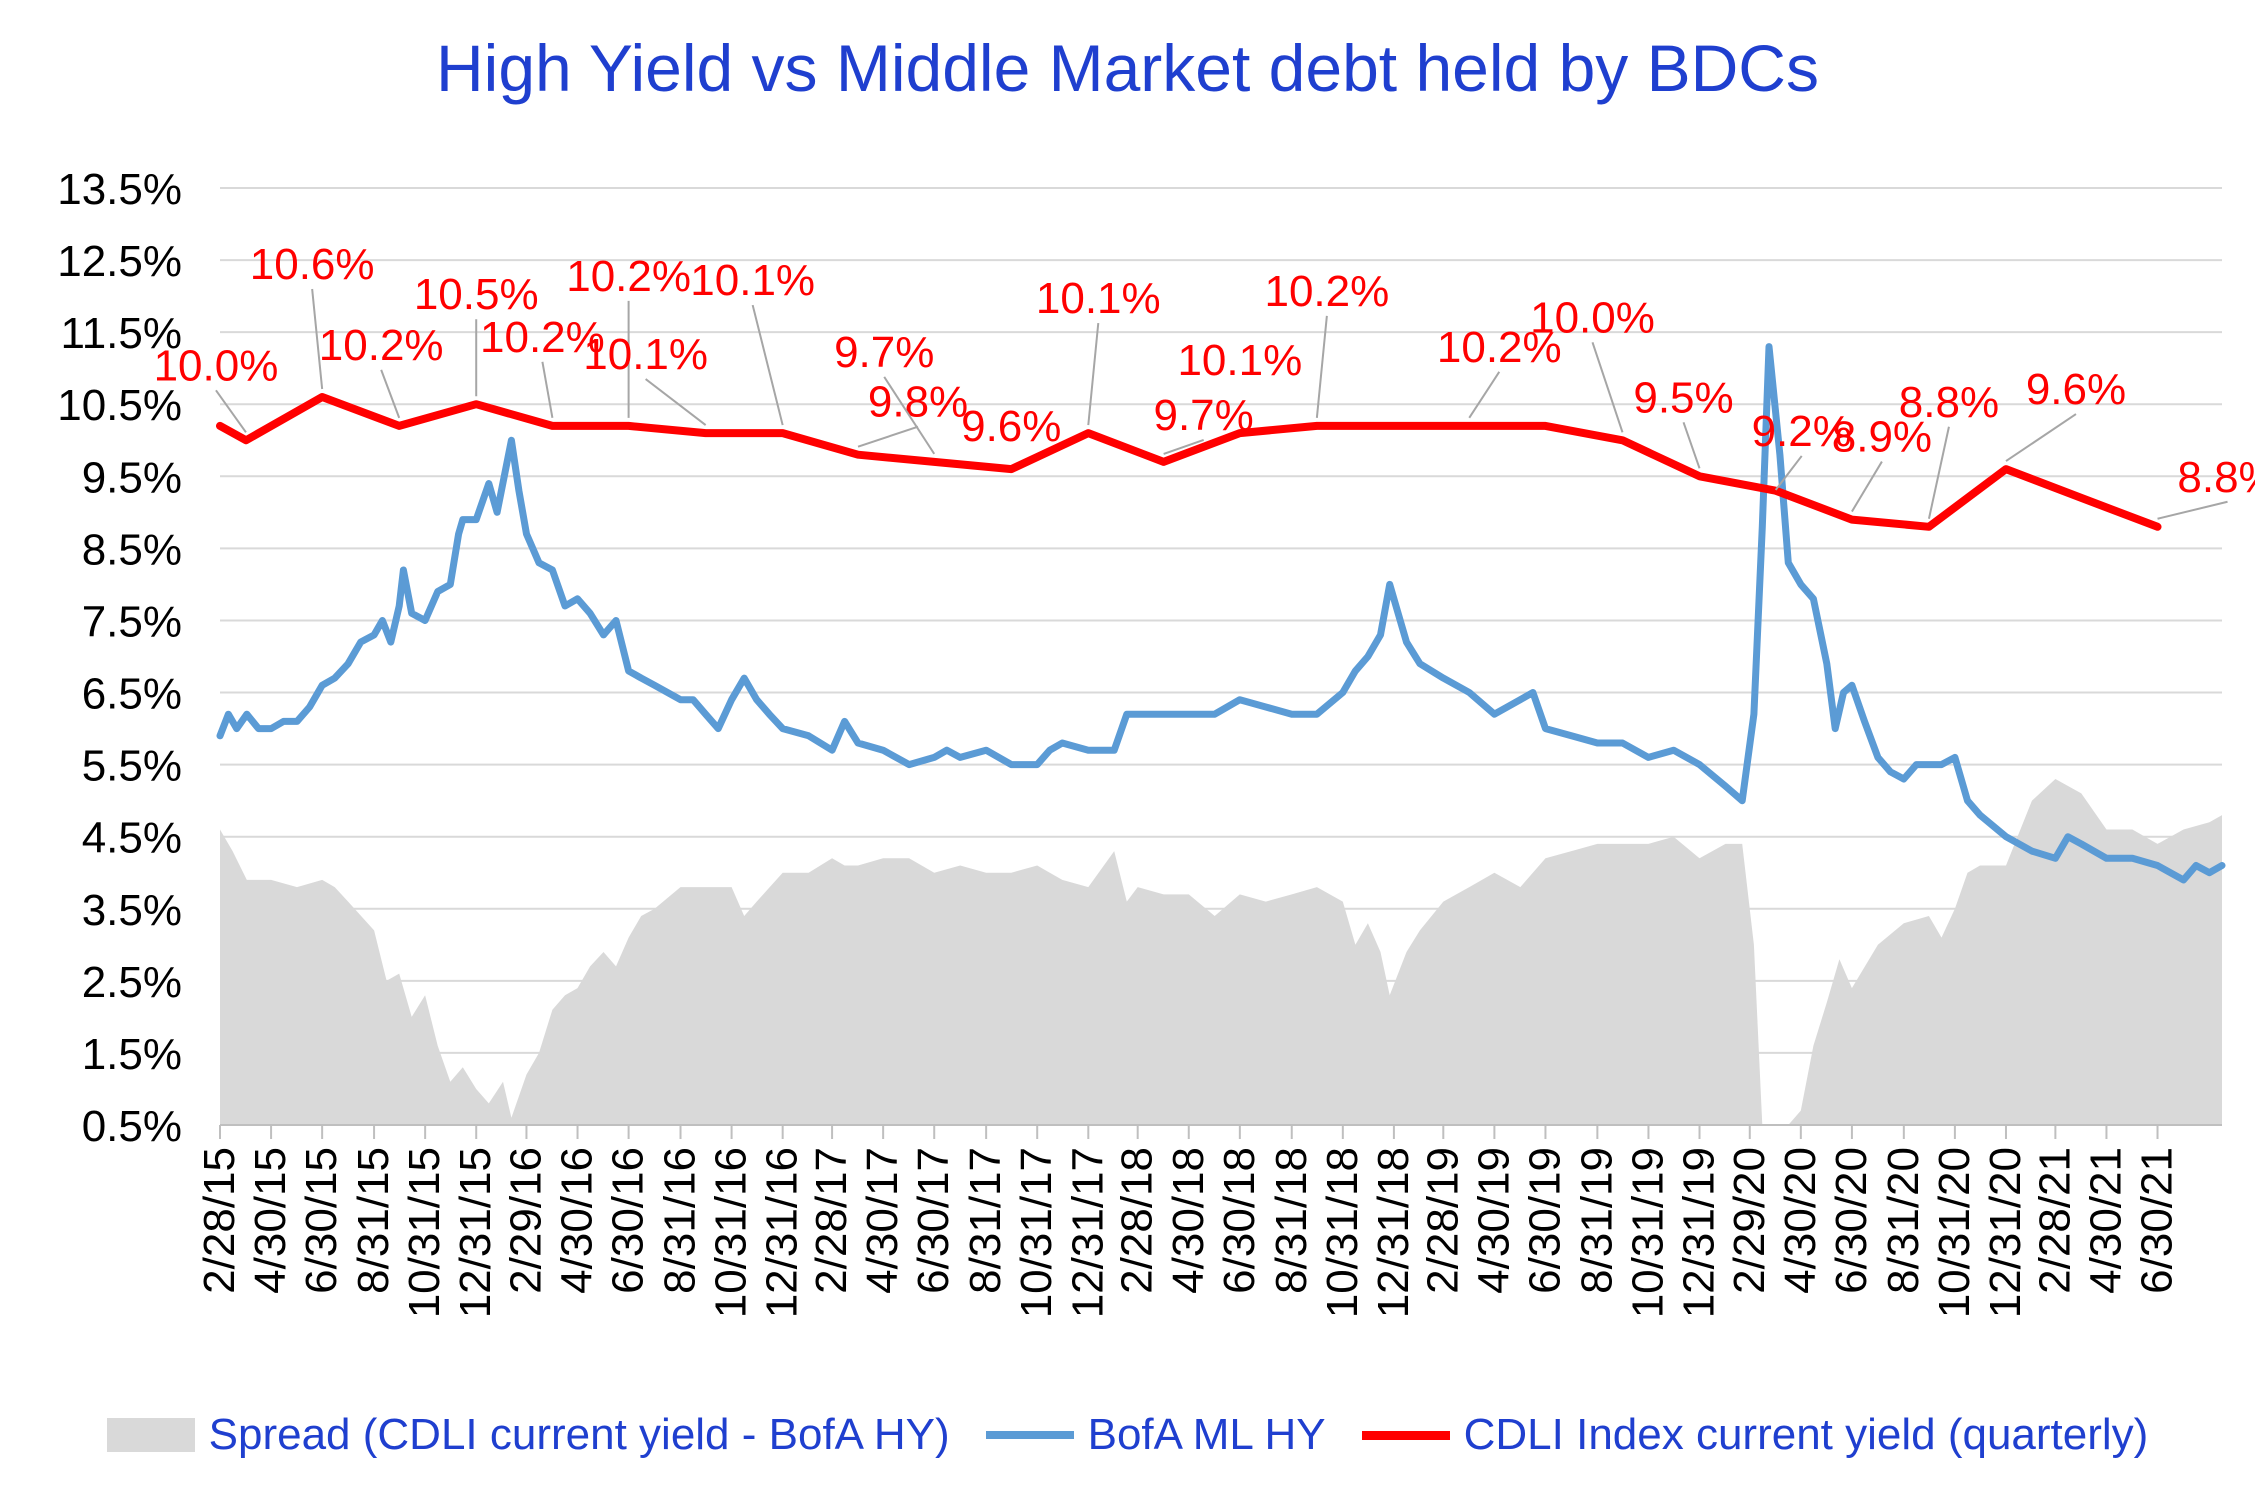 The width and height of the screenshot is (2255, 1485). What do you see at coordinates (1851, 1220) in the screenshot?
I see `x-tick-label: 6/30/20` at bounding box center [1851, 1220].